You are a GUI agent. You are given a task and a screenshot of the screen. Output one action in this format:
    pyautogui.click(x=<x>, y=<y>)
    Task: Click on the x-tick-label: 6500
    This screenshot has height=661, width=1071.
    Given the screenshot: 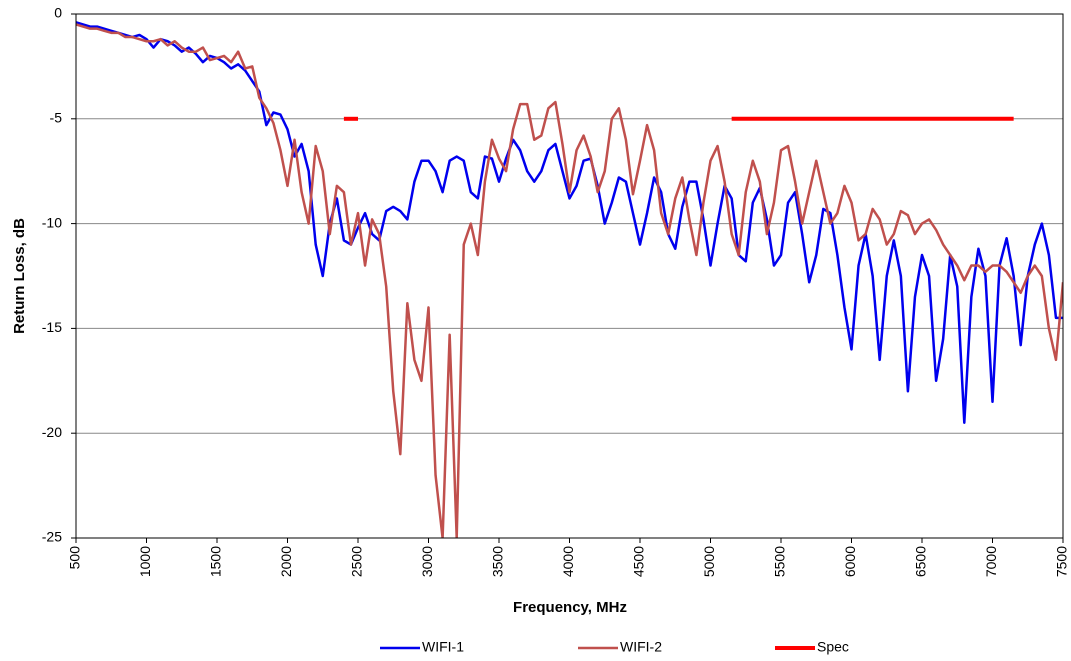 What is the action you would take?
    pyautogui.click(x=921, y=561)
    